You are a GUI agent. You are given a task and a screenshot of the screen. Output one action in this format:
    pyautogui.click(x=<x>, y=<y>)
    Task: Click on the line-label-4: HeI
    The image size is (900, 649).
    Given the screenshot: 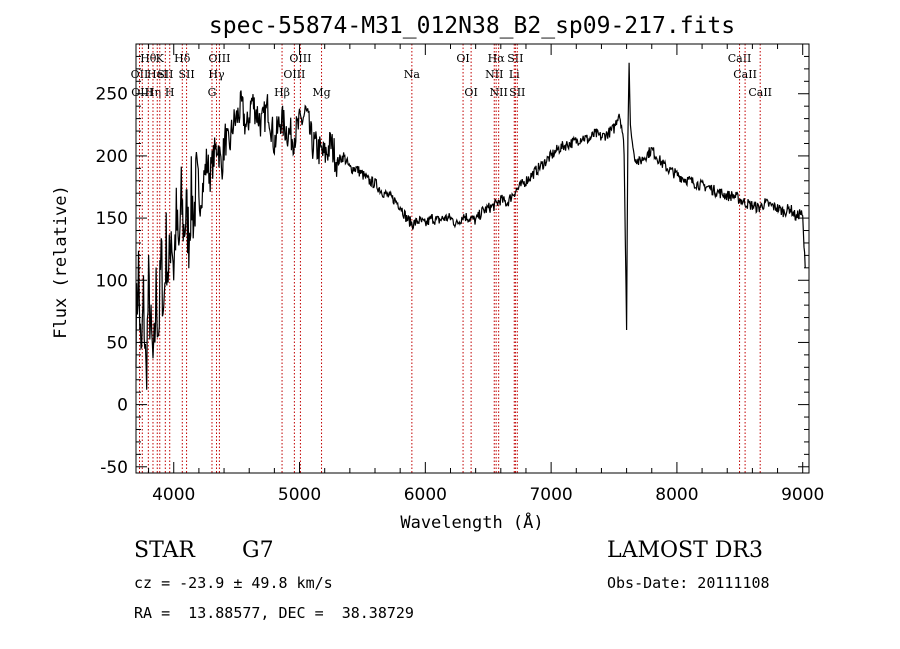 What is the action you would take?
    pyautogui.click(x=157, y=74)
    